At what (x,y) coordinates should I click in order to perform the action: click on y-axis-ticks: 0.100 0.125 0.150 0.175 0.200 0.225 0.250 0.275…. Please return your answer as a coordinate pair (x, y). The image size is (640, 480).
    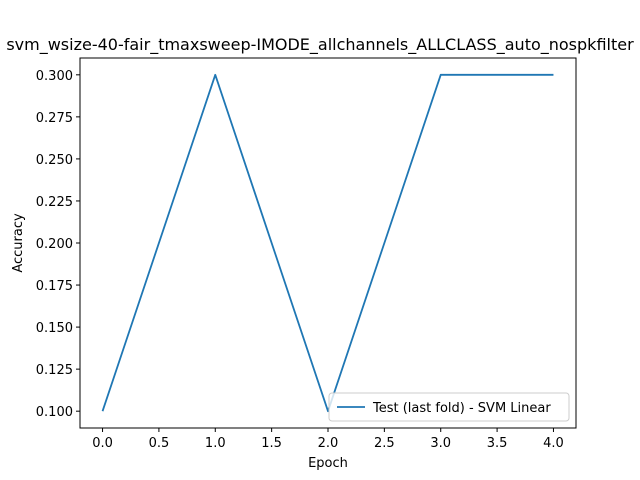
    Looking at the image, I should click on (58, 244).